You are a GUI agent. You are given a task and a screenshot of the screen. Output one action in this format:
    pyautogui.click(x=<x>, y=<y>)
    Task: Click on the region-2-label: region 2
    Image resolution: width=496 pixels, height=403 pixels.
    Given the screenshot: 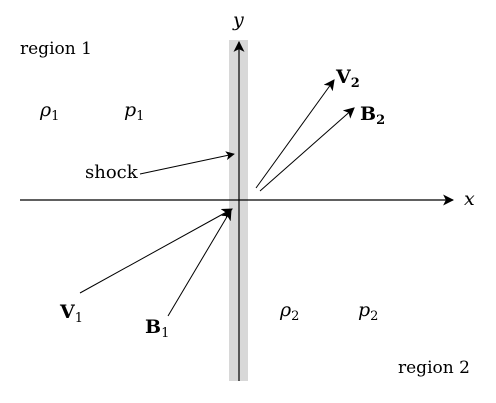 What is the action you would take?
    pyautogui.click(x=434, y=368)
    